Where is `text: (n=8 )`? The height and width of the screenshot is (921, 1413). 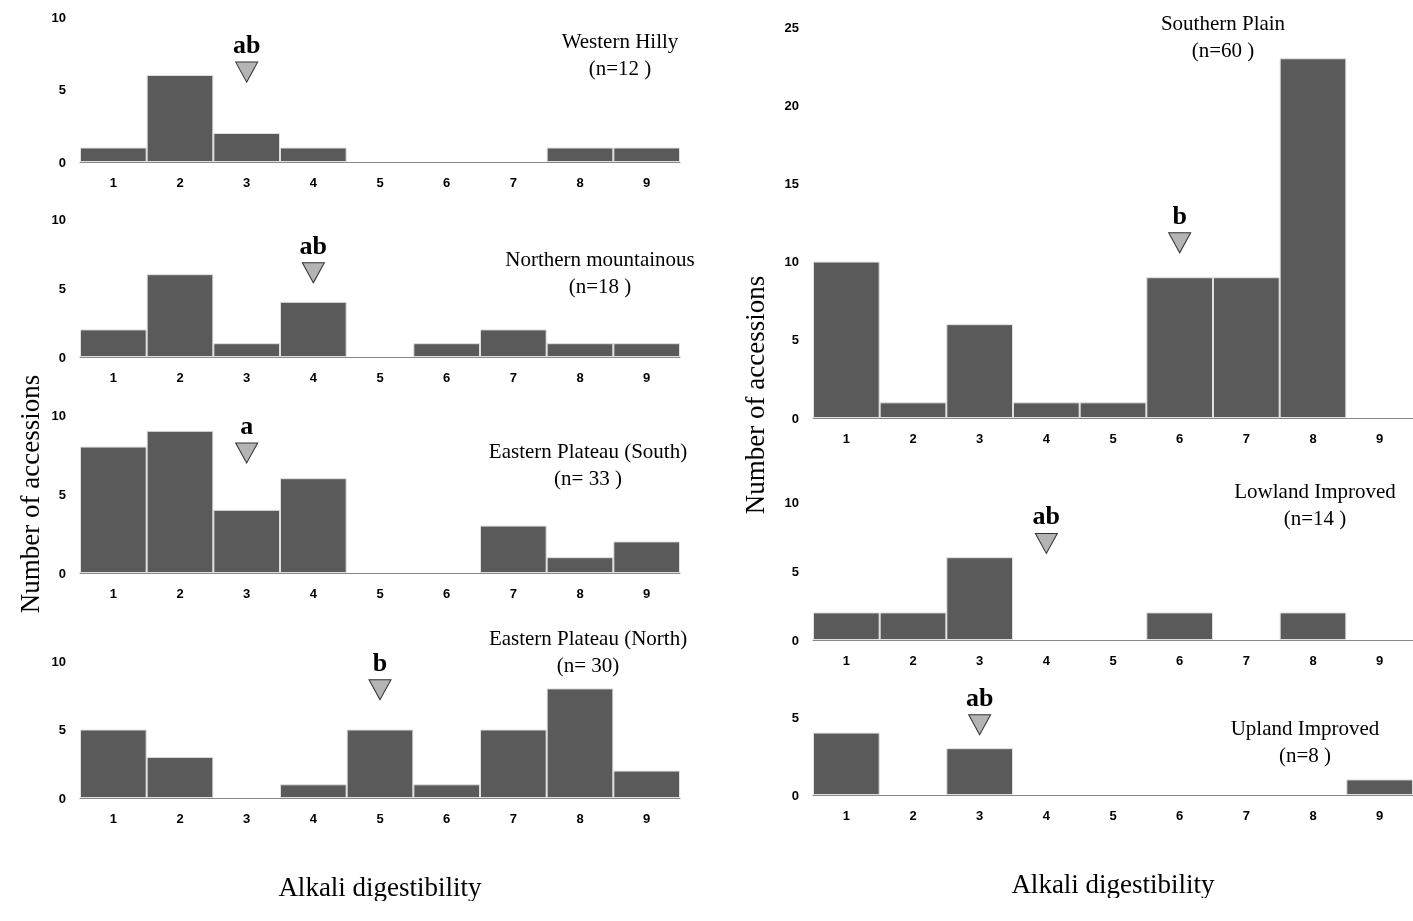 text: (n=8 ) is located at coordinates (1305, 754).